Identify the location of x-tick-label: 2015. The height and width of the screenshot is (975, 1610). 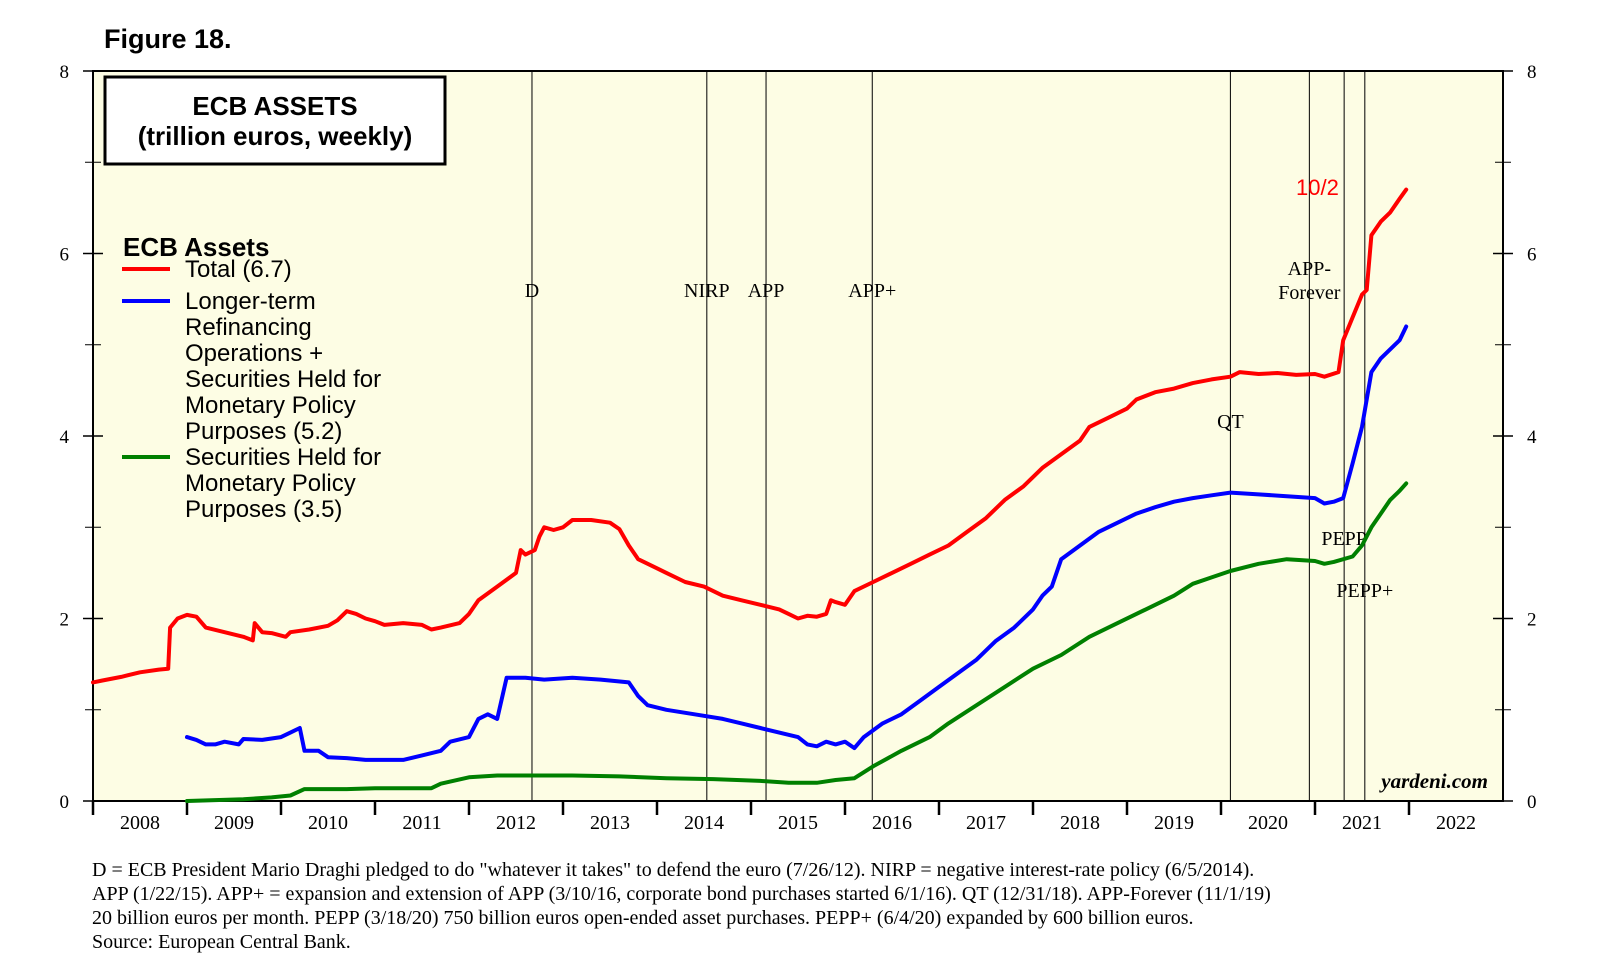
(798, 823).